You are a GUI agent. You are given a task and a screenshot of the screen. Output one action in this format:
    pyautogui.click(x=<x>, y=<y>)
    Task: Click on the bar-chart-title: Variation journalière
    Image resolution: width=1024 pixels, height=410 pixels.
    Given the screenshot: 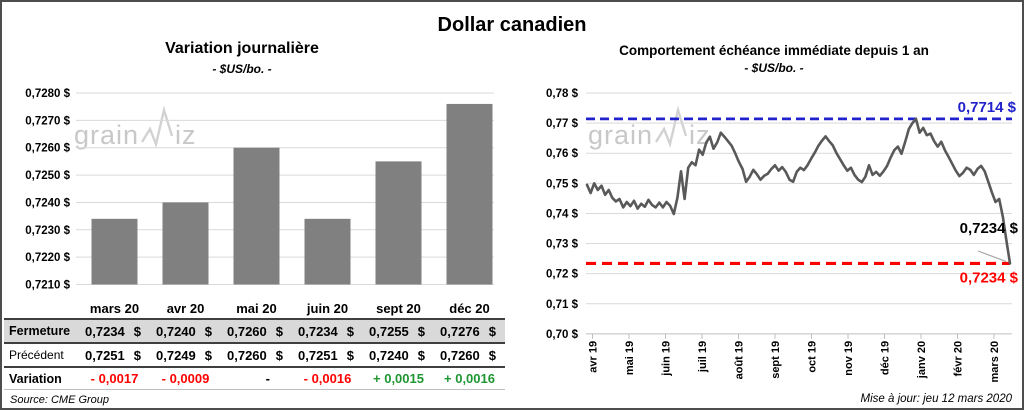 What is the action you would take?
    pyautogui.click(x=242, y=48)
    